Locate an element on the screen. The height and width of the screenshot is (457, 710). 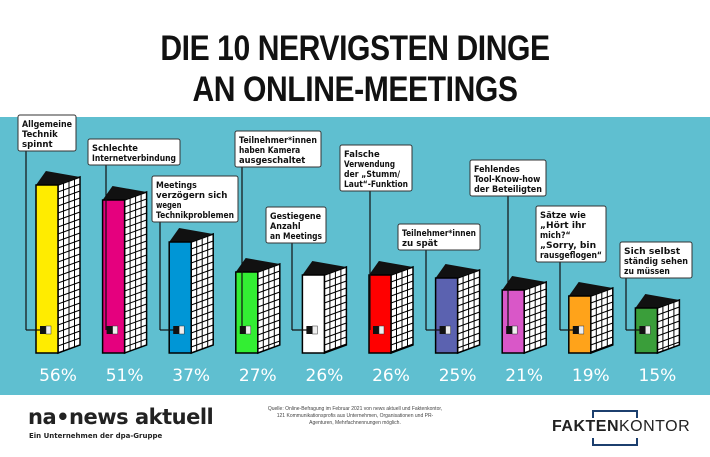
callout-label: Schlechte is located at coordinates (115, 149).